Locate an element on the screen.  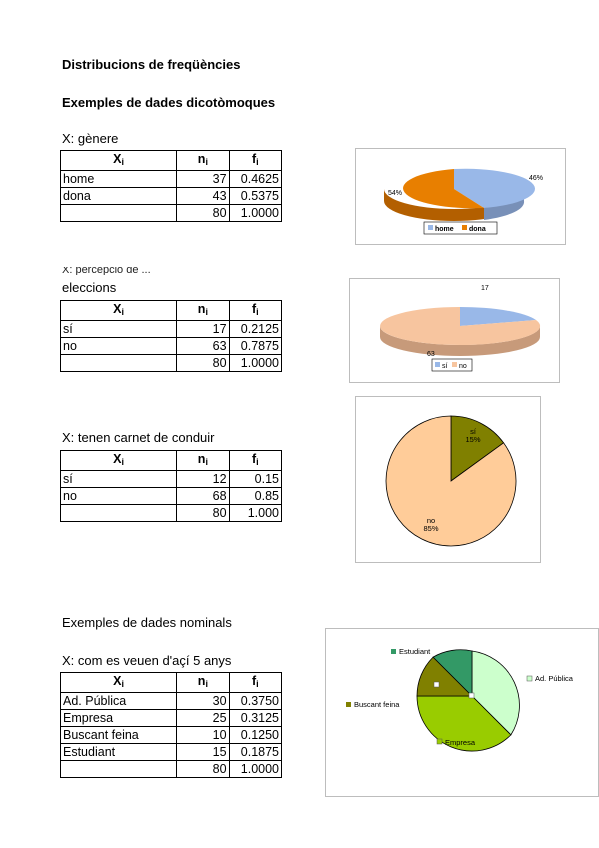
chart-license-pie: sí 15% no 85% is located at coordinates (448, 479).